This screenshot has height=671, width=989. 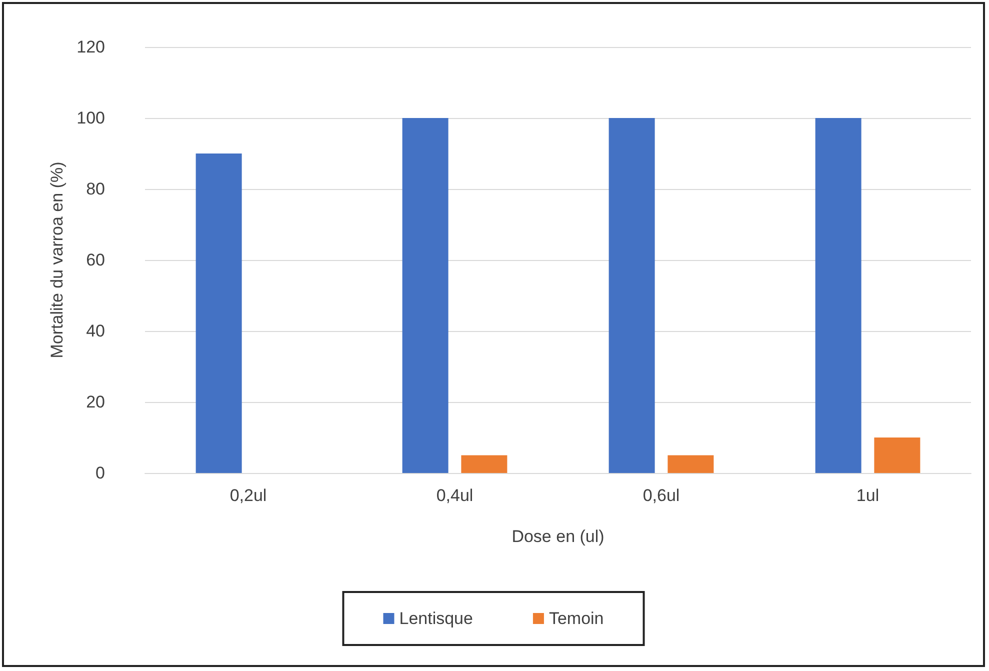 I want to click on x-tick-label: 0,4ul, so click(x=455, y=495).